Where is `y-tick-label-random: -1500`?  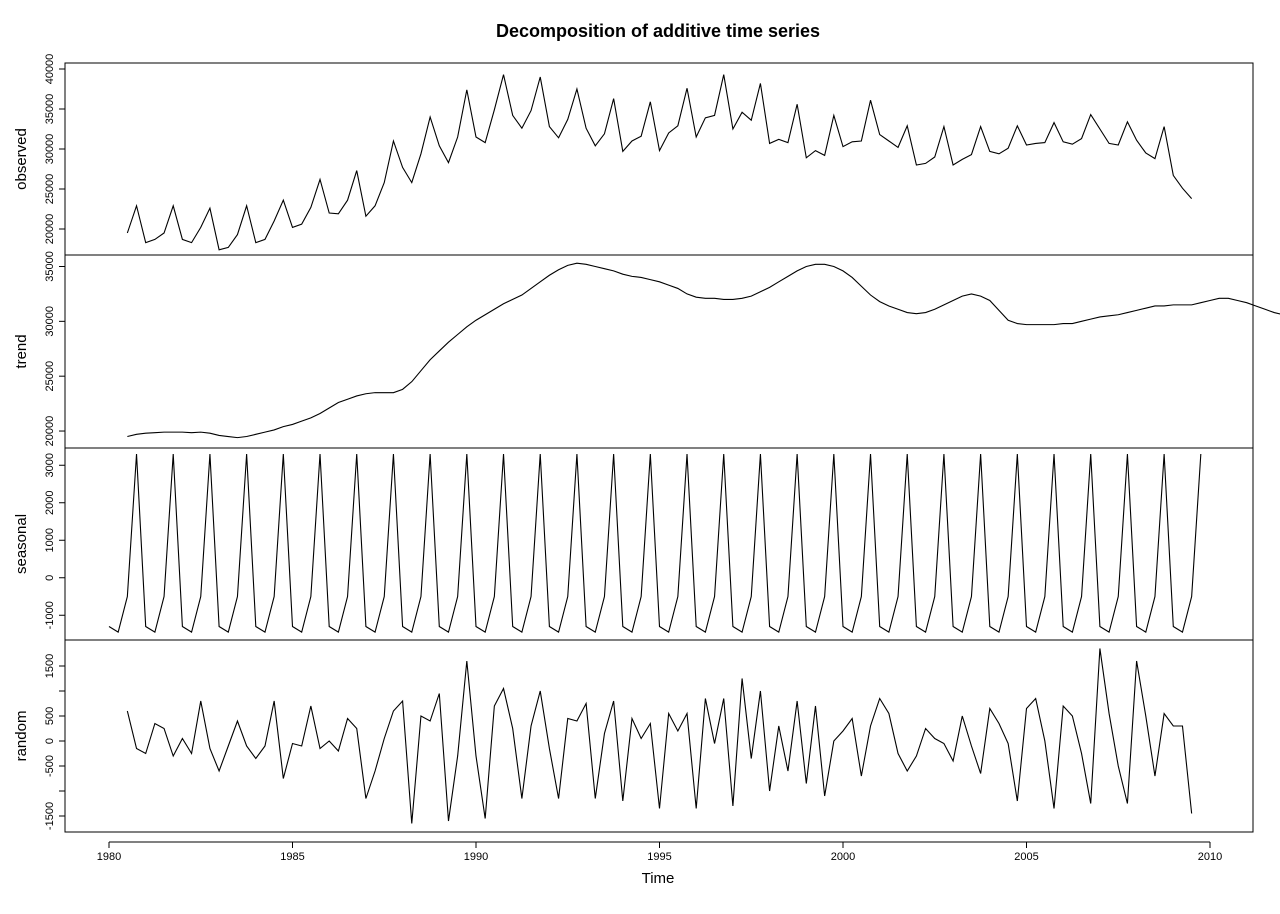 y-tick-label-random: -1500 is located at coordinates (50, 816).